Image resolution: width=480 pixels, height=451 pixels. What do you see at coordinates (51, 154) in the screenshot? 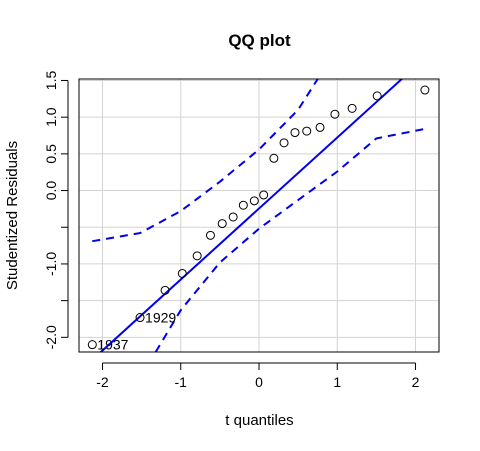
I see `y-tick-label: 0.5` at bounding box center [51, 154].